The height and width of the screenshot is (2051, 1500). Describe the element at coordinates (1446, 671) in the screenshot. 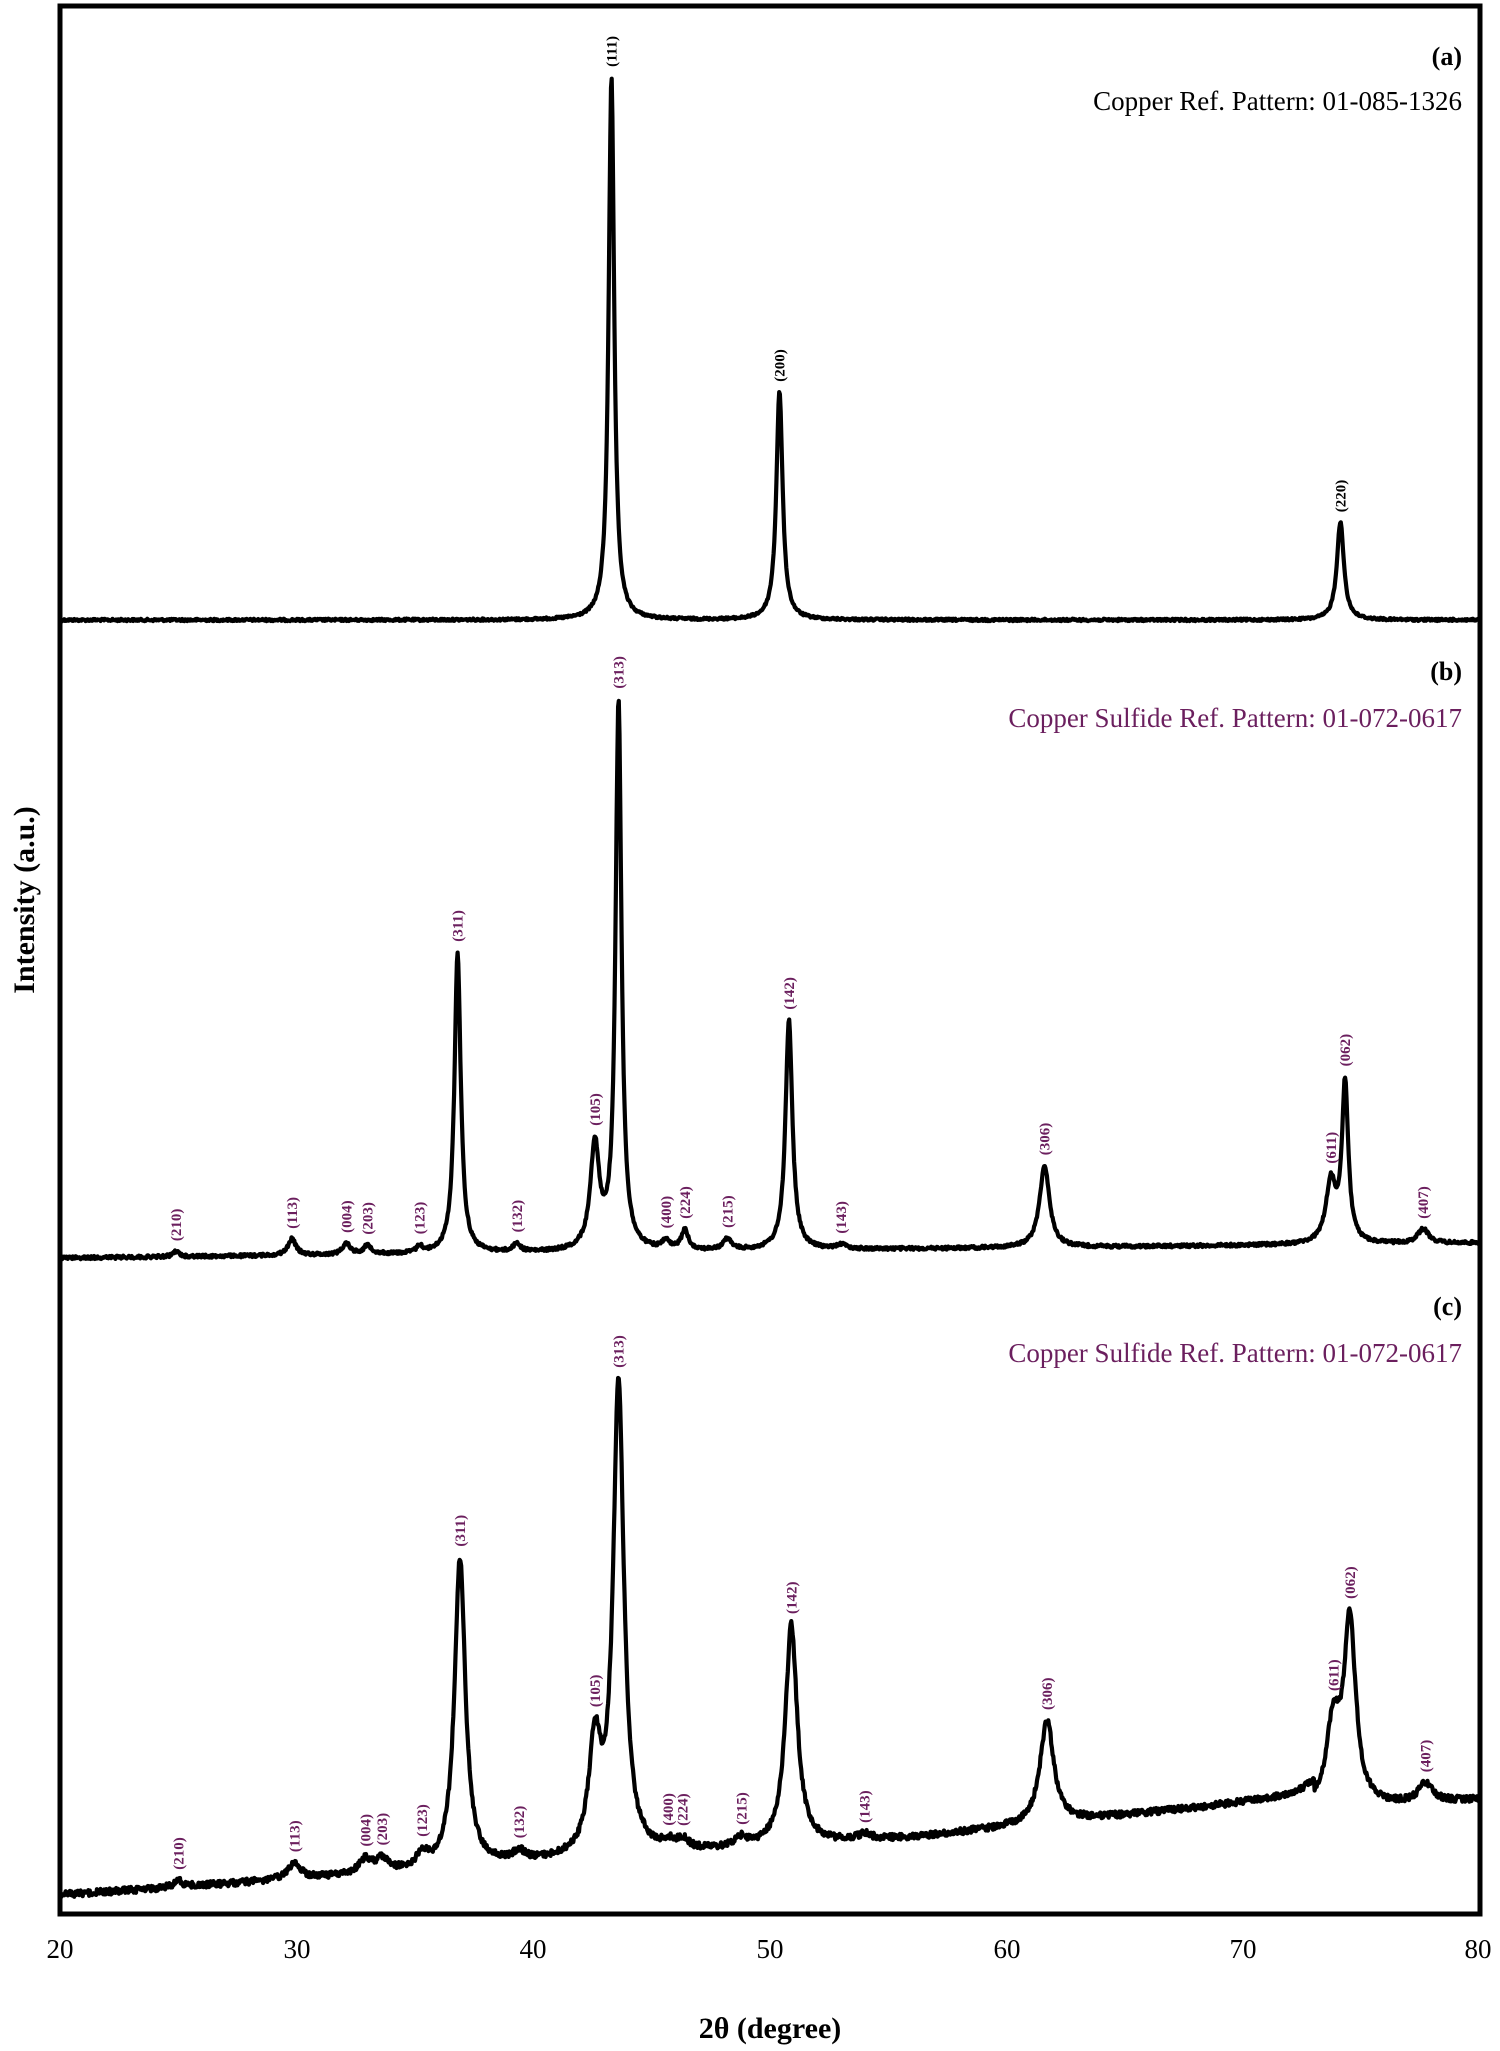

I see `panel-b-tag: (b)` at that location.